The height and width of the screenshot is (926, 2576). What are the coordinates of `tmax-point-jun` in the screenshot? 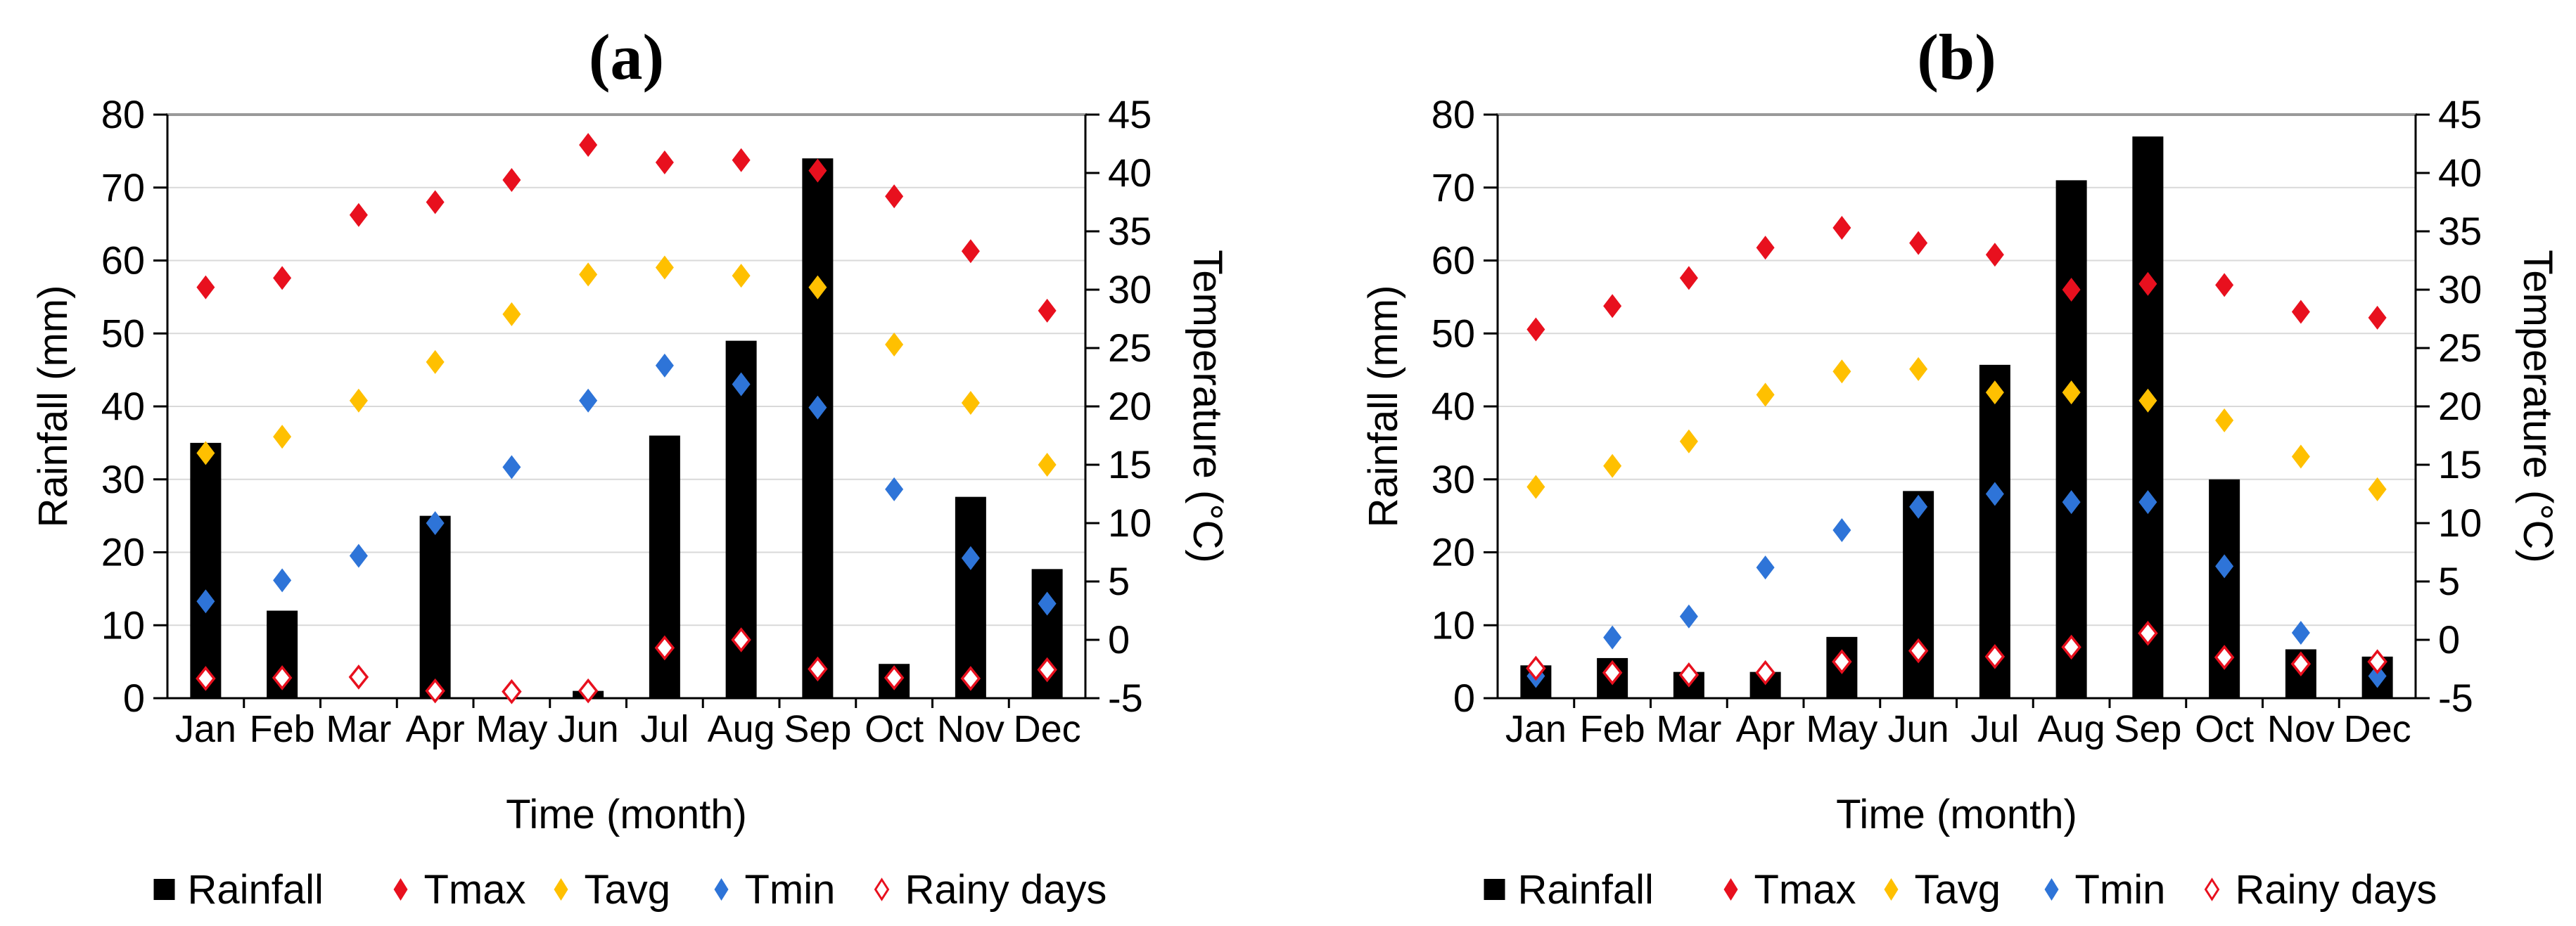 It's located at (1918, 243).